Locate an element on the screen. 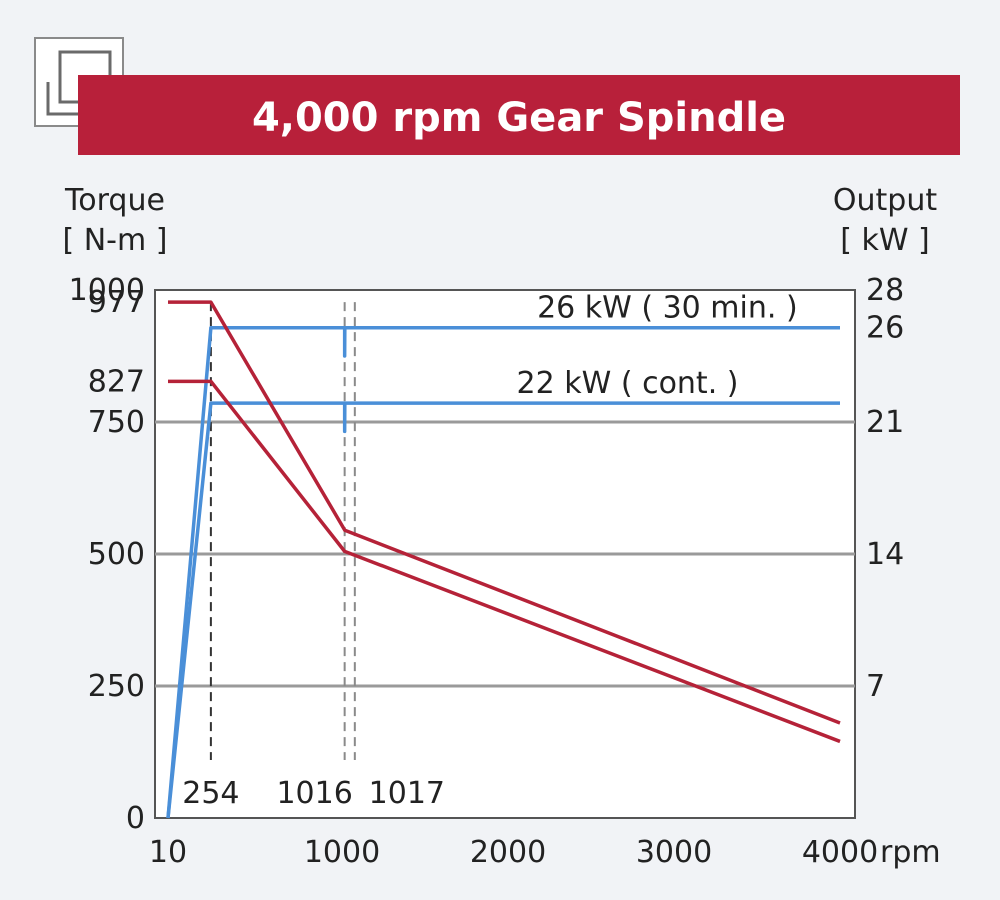  chart-title: 4,000 rpm Gear Spindle is located at coordinates (519, 118).